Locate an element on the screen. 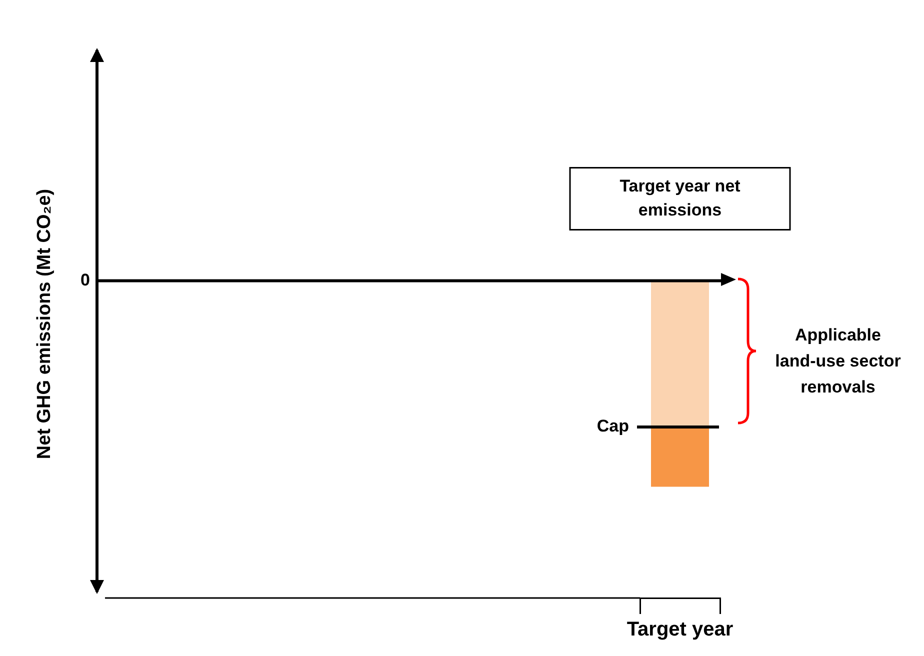 The width and height of the screenshot is (924, 656). text: Net GHG emissions (Mt CO₂e) is located at coordinates (45, 324).